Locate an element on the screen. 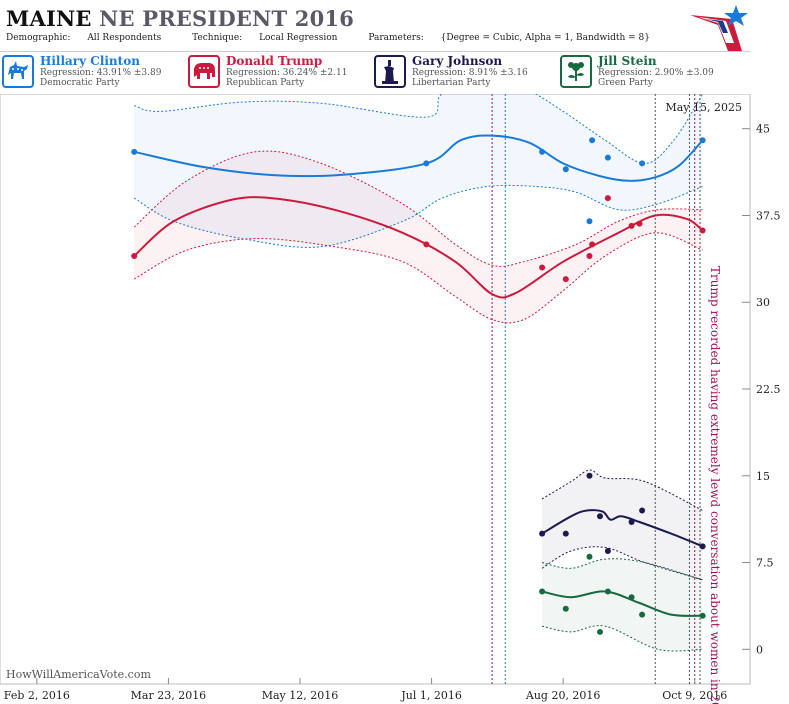 Image resolution: width=789 pixels, height=704 pixels. demographic-label: Demographic: is located at coordinates (38, 38).